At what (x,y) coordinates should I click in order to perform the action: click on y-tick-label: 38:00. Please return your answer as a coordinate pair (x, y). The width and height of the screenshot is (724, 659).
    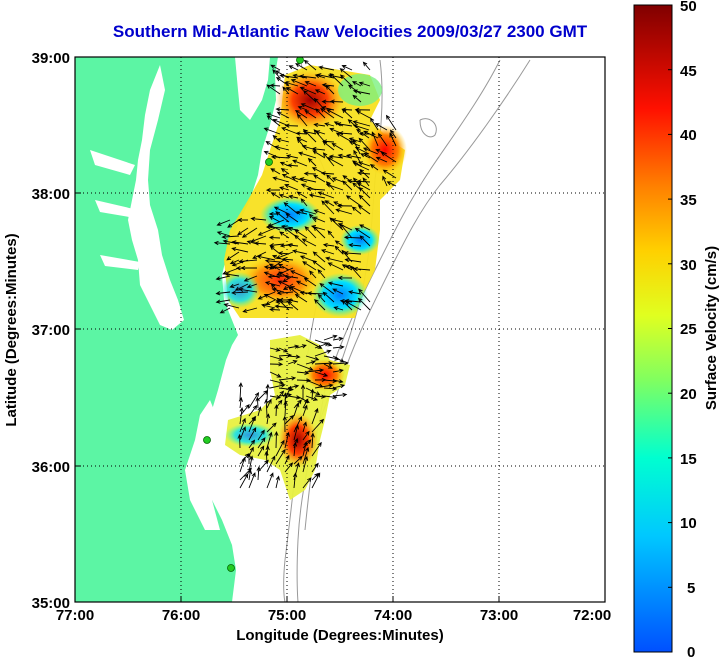
    Looking at the image, I should click on (51, 194).